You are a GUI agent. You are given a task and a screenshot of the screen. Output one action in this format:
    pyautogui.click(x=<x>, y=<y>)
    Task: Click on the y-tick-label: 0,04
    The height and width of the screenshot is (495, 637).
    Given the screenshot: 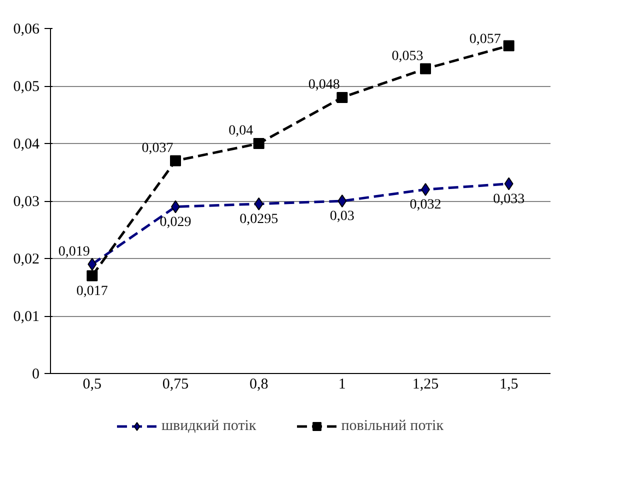 What is the action you would take?
    pyautogui.click(x=26, y=144)
    